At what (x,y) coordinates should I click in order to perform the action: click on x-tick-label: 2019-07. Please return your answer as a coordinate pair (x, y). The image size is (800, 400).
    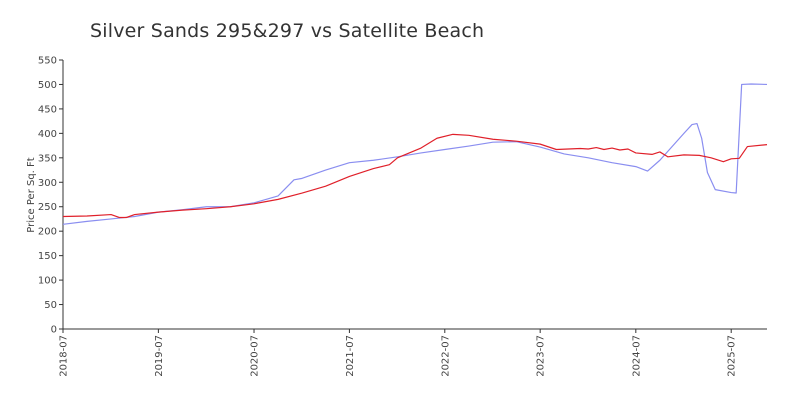
    Looking at the image, I should click on (159, 356).